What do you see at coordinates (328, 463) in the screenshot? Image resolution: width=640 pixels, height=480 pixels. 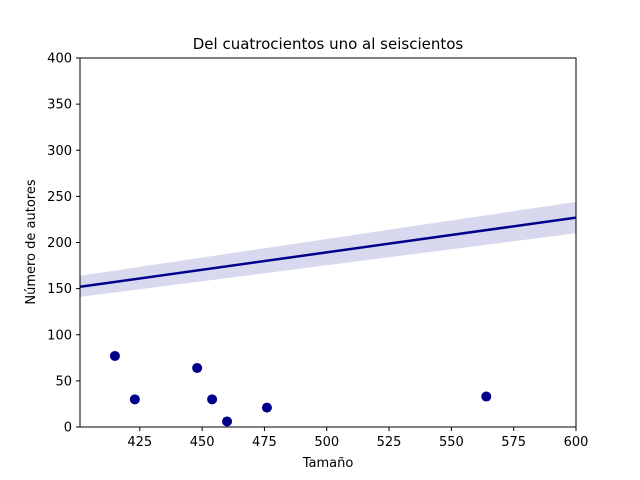 I see `x-axis-label: Tamaño` at bounding box center [328, 463].